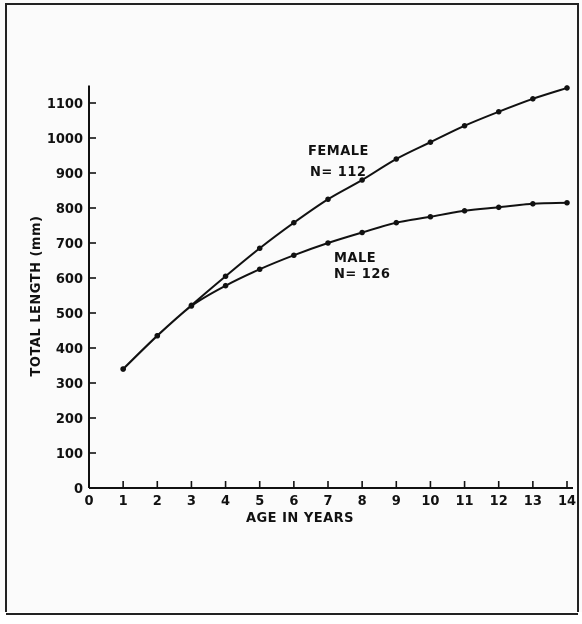 The image size is (582, 624). I want to click on x-tick-label: 10, so click(430, 501).